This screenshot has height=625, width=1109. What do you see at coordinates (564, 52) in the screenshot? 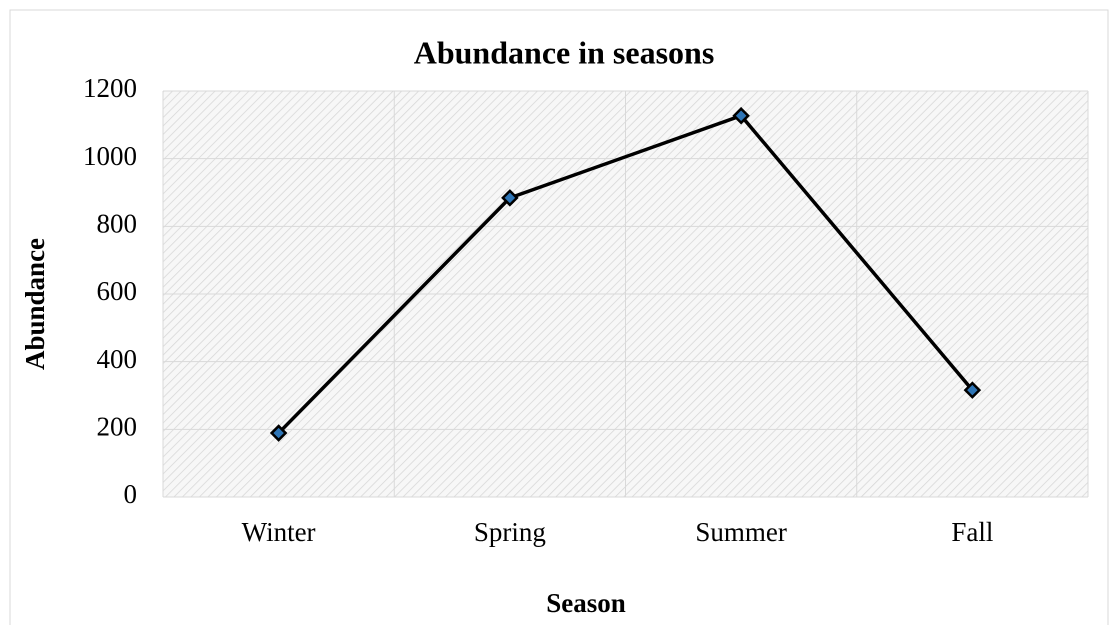
I see `chart-title: Abundance in seasons` at bounding box center [564, 52].